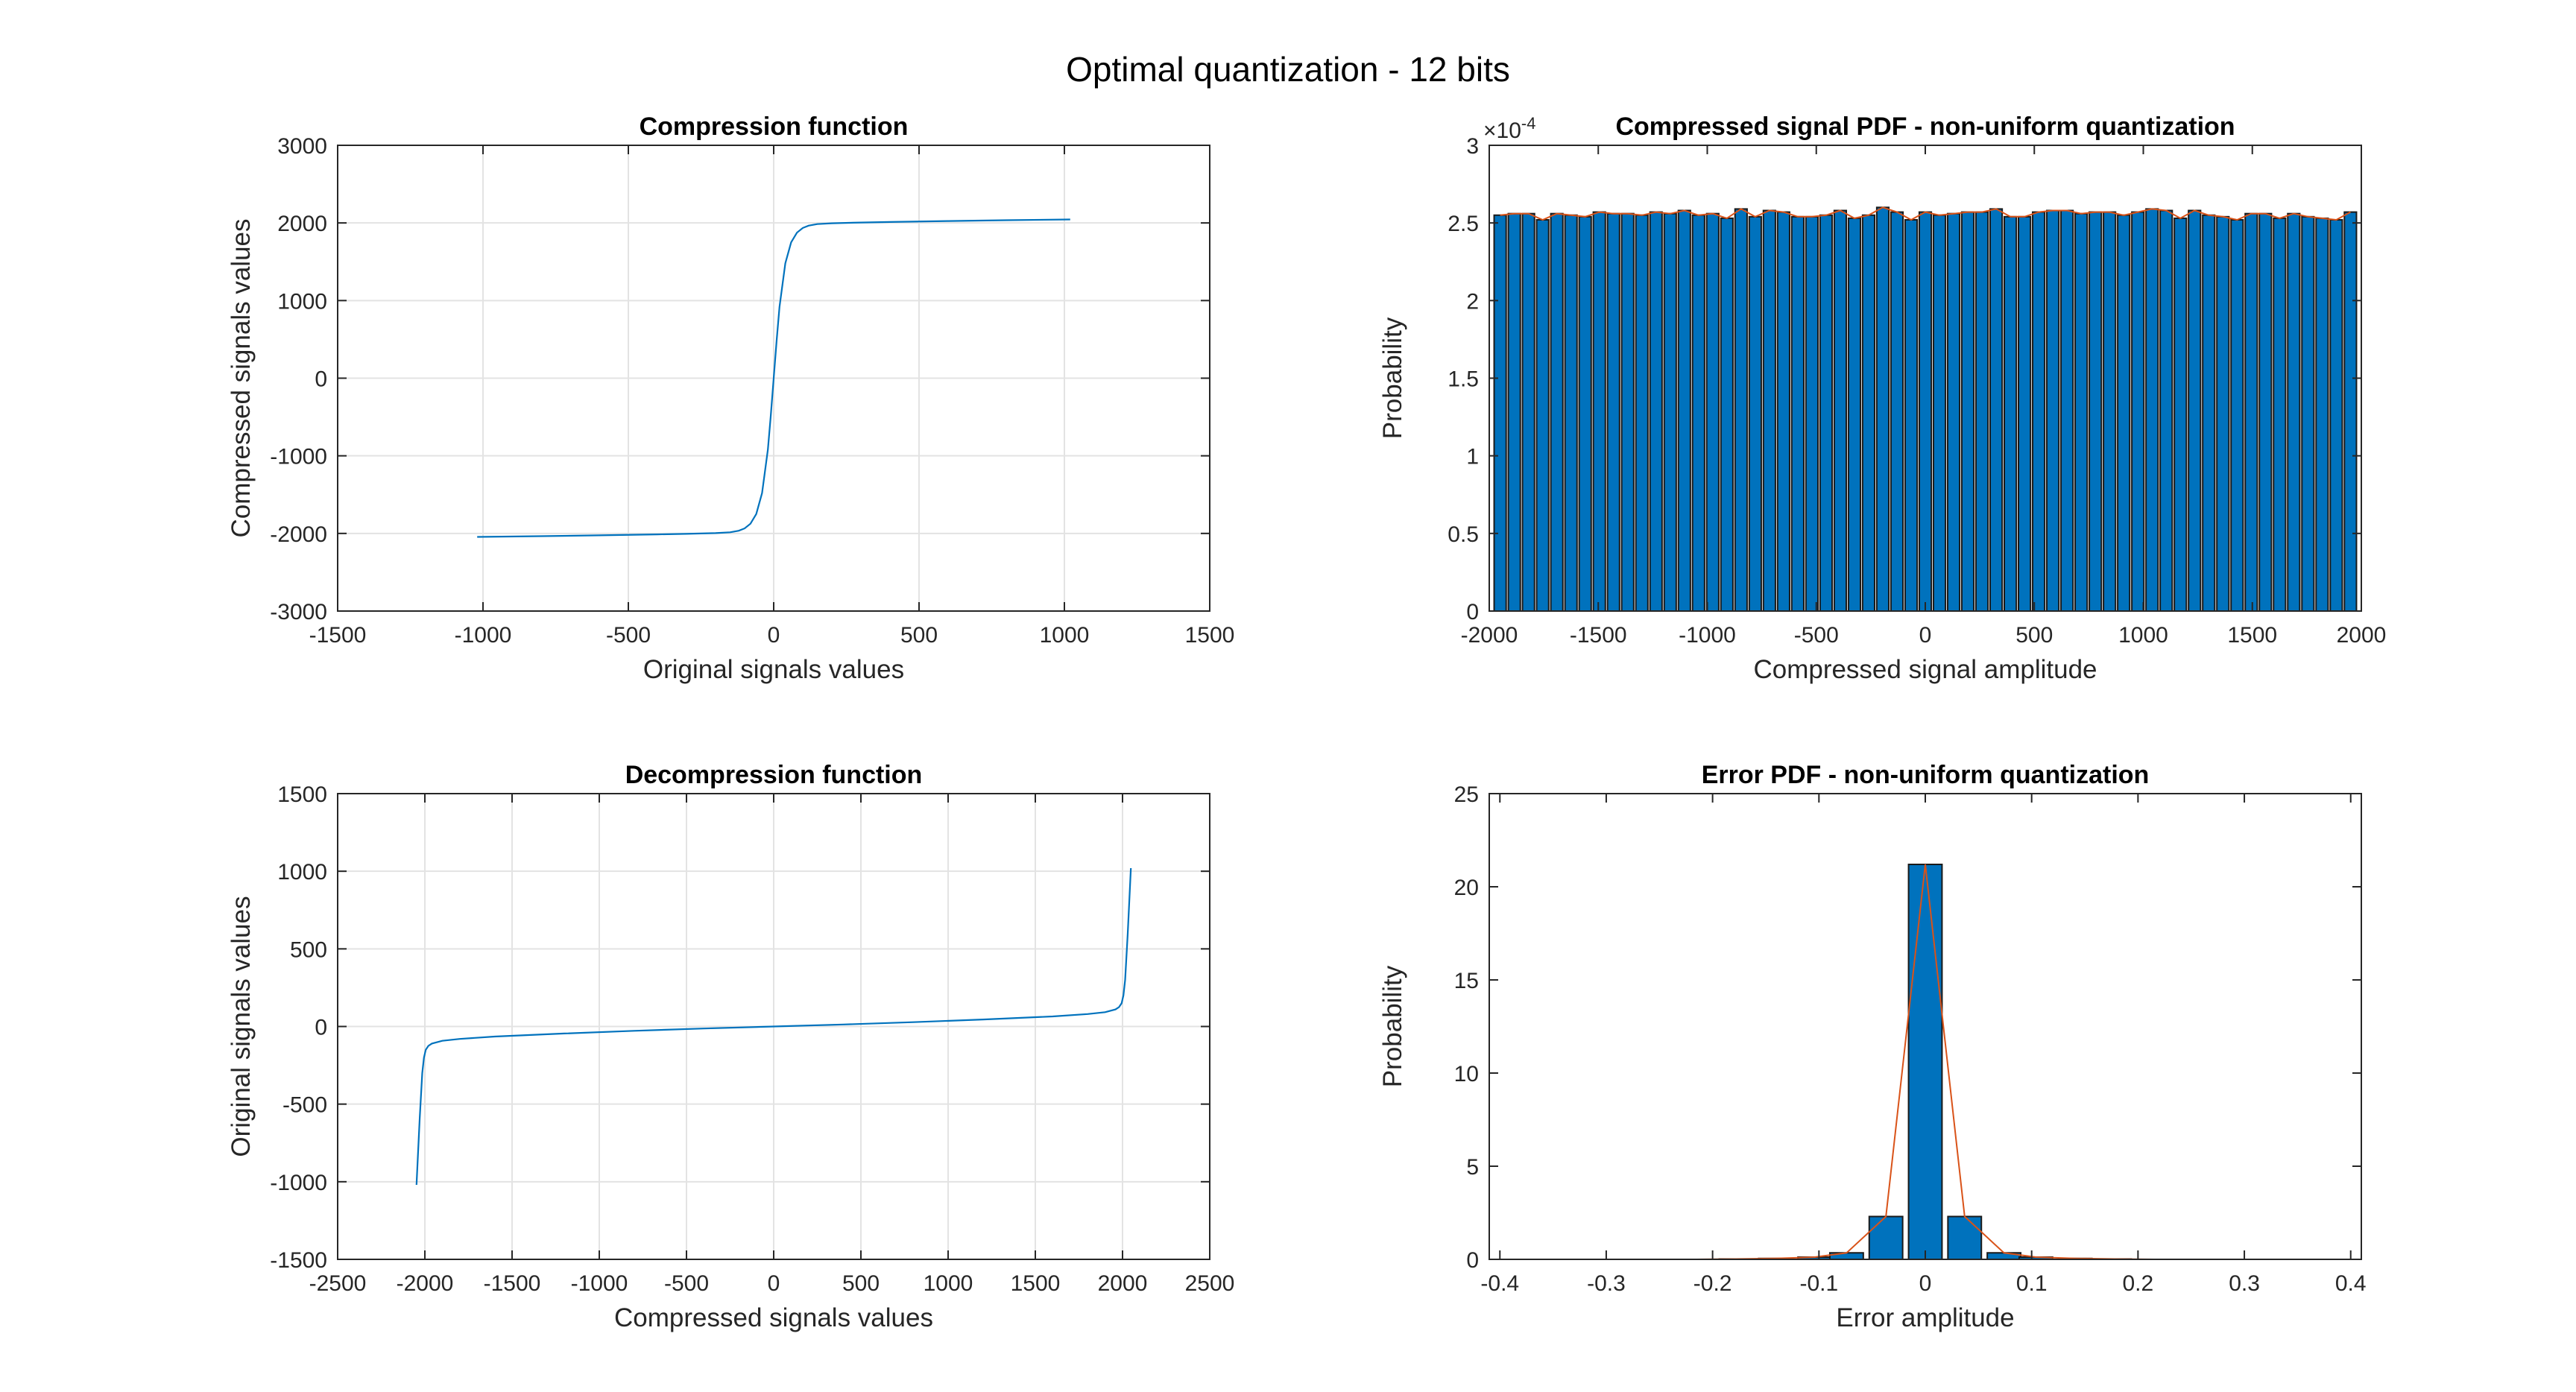  Describe the element at coordinates (2244, 1283) in the screenshot. I see `x-tick-label: 0.3` at that location.